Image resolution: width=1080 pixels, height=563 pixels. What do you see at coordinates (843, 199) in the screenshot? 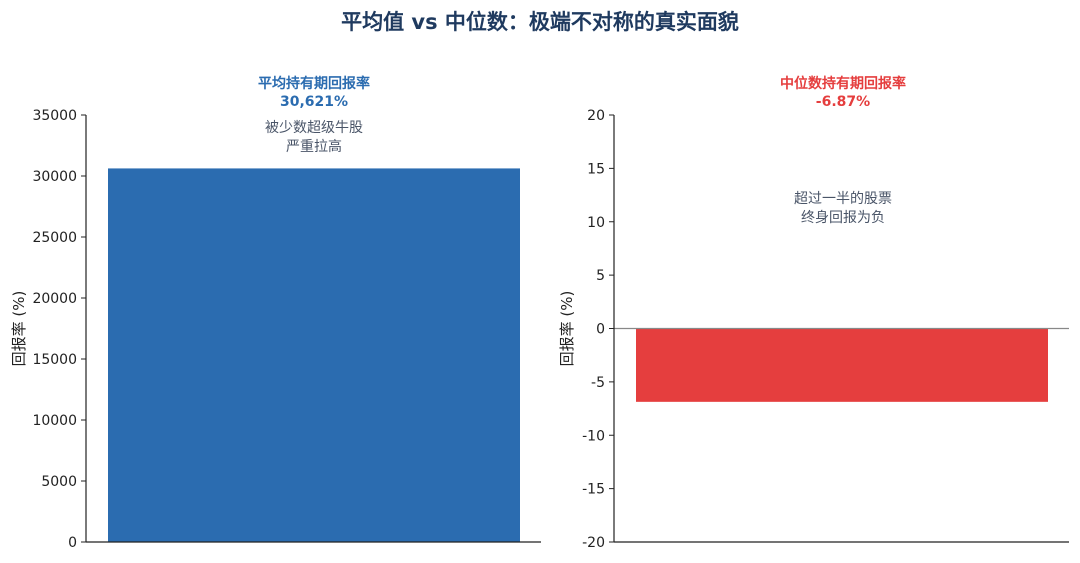
I see `annotation-text: 超过一半的股票` at bounding box center [843, 199].